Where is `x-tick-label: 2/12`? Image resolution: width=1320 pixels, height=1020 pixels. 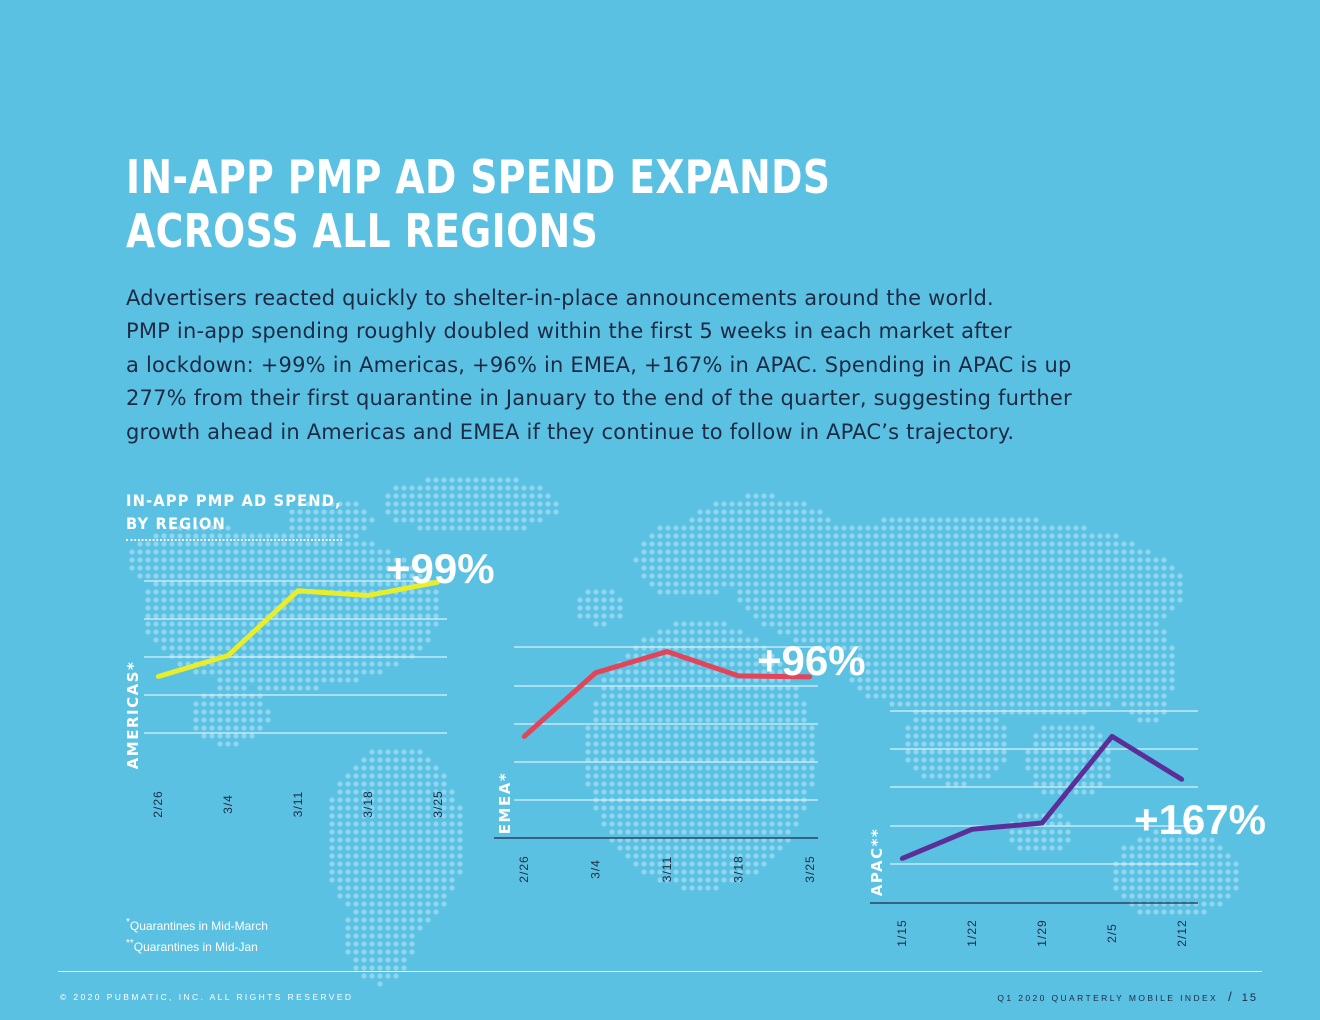 x-tick-label: 2/12 is located at coordinates (1182, 932).